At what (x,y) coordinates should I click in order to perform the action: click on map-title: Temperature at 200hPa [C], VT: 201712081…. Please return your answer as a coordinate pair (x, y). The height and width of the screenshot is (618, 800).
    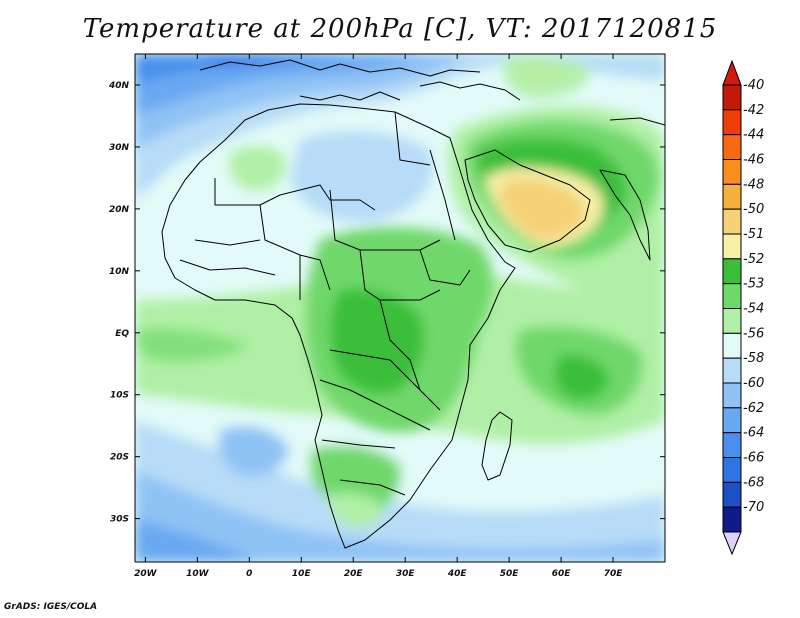
    Looking at the image, I should click on (400, 29).